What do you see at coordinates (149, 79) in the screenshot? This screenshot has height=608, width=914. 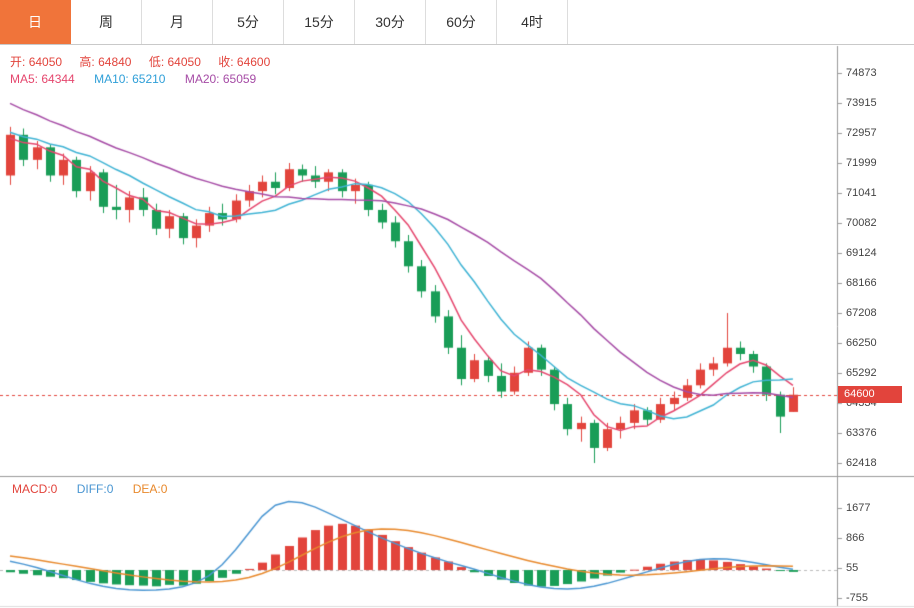 I see `ma10-value: 65210` at bounding box center [149, 79].